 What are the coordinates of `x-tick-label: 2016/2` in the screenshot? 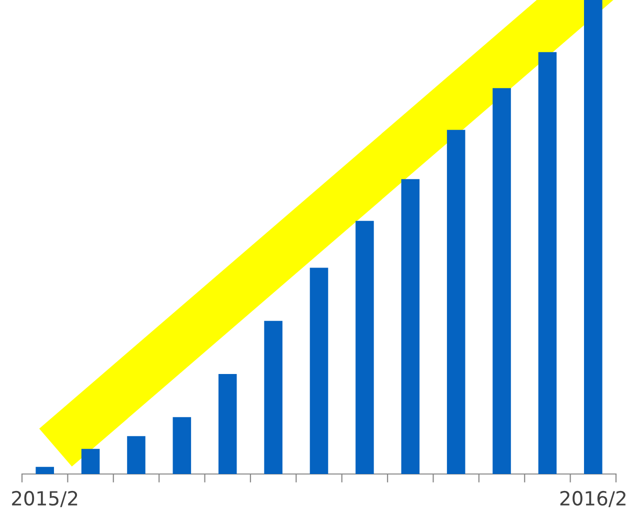 It's located at (593, 499).